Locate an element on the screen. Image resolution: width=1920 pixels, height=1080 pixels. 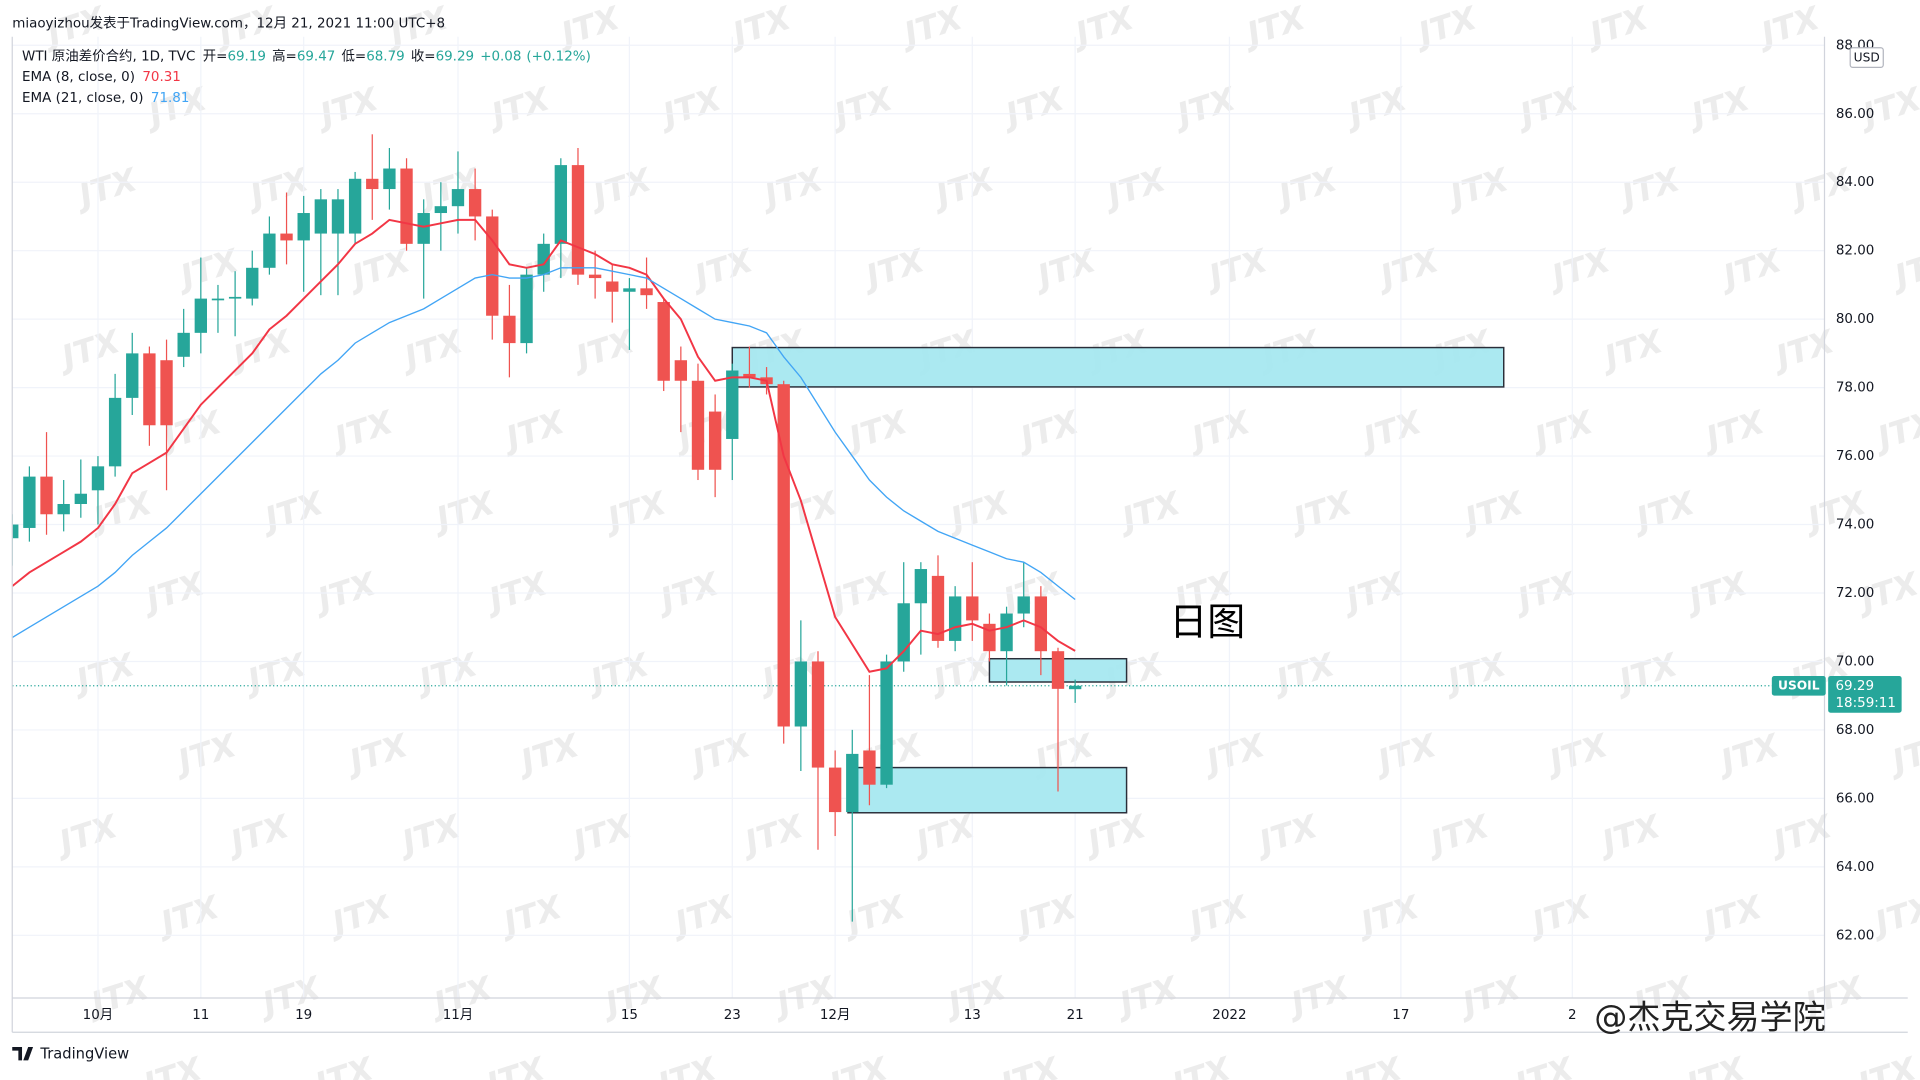
y-tick-label: 84.00 is located at coordinates (1855, 182).